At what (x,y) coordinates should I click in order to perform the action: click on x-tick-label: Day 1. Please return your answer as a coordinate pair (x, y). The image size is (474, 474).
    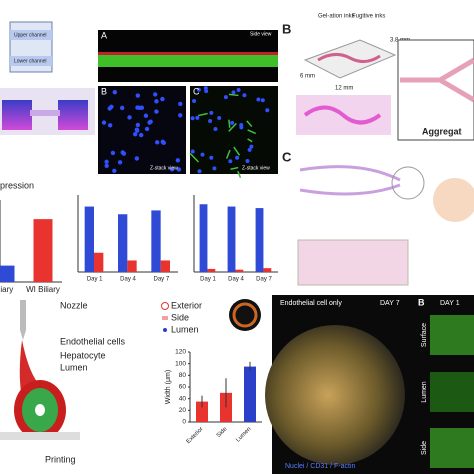
    Looking at the image, I should click on (208, 280).